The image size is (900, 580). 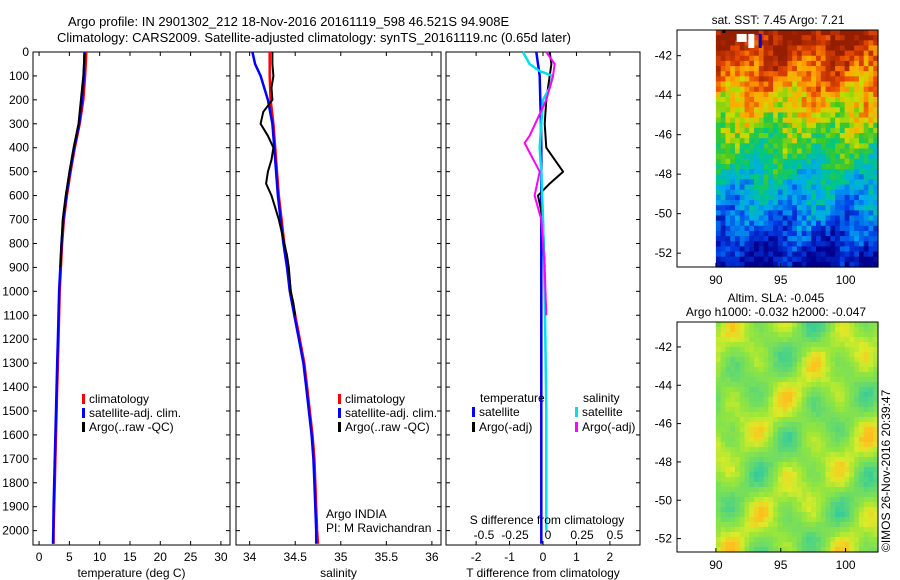 What do you see at coordinates (39, 557) in the screenshot?
I see `temperature-xtick-label: 0` at bounding box center [39, 557].